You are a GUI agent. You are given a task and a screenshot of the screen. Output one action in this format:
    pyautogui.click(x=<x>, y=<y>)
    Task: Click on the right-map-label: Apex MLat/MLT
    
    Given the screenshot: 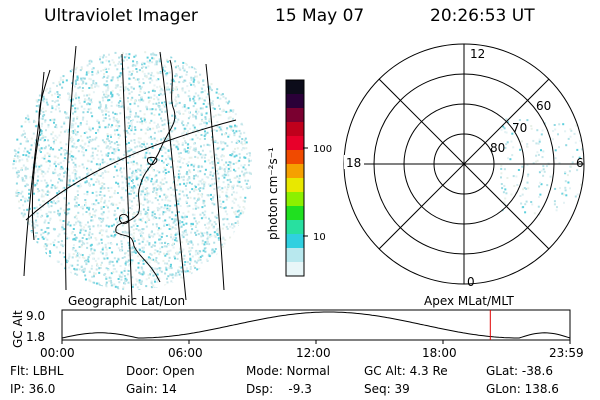 What is the action you would take?
    pyautogui.click(x=469, y=301)
    